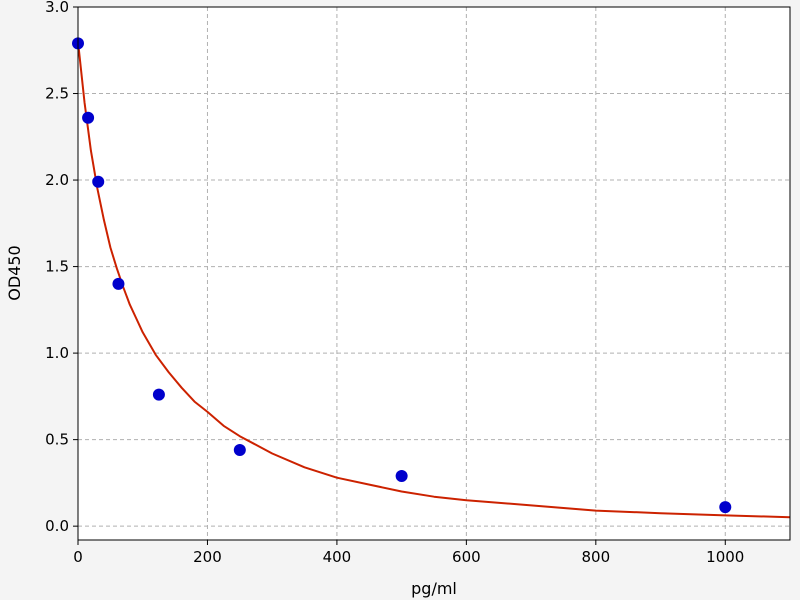  What do you see at coordinates (725, 557) in the screenshot?
I see `x-tick-label: 1000` at bounding box center [725, 557].